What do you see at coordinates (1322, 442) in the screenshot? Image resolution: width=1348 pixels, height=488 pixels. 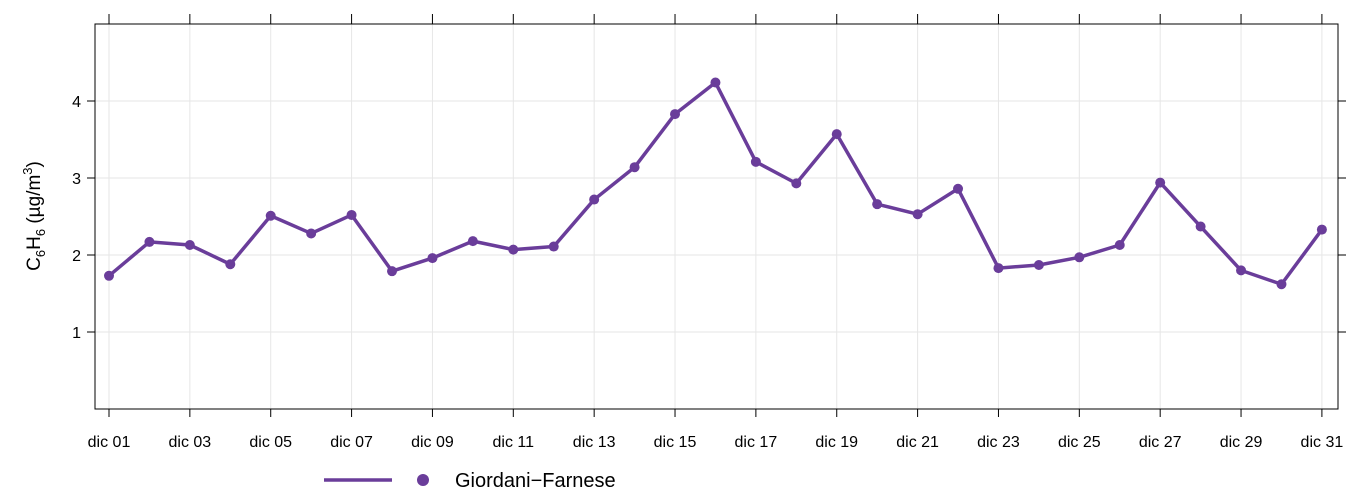 I see `x-tick-label: dic 31` at bounding box center [1322, 442].